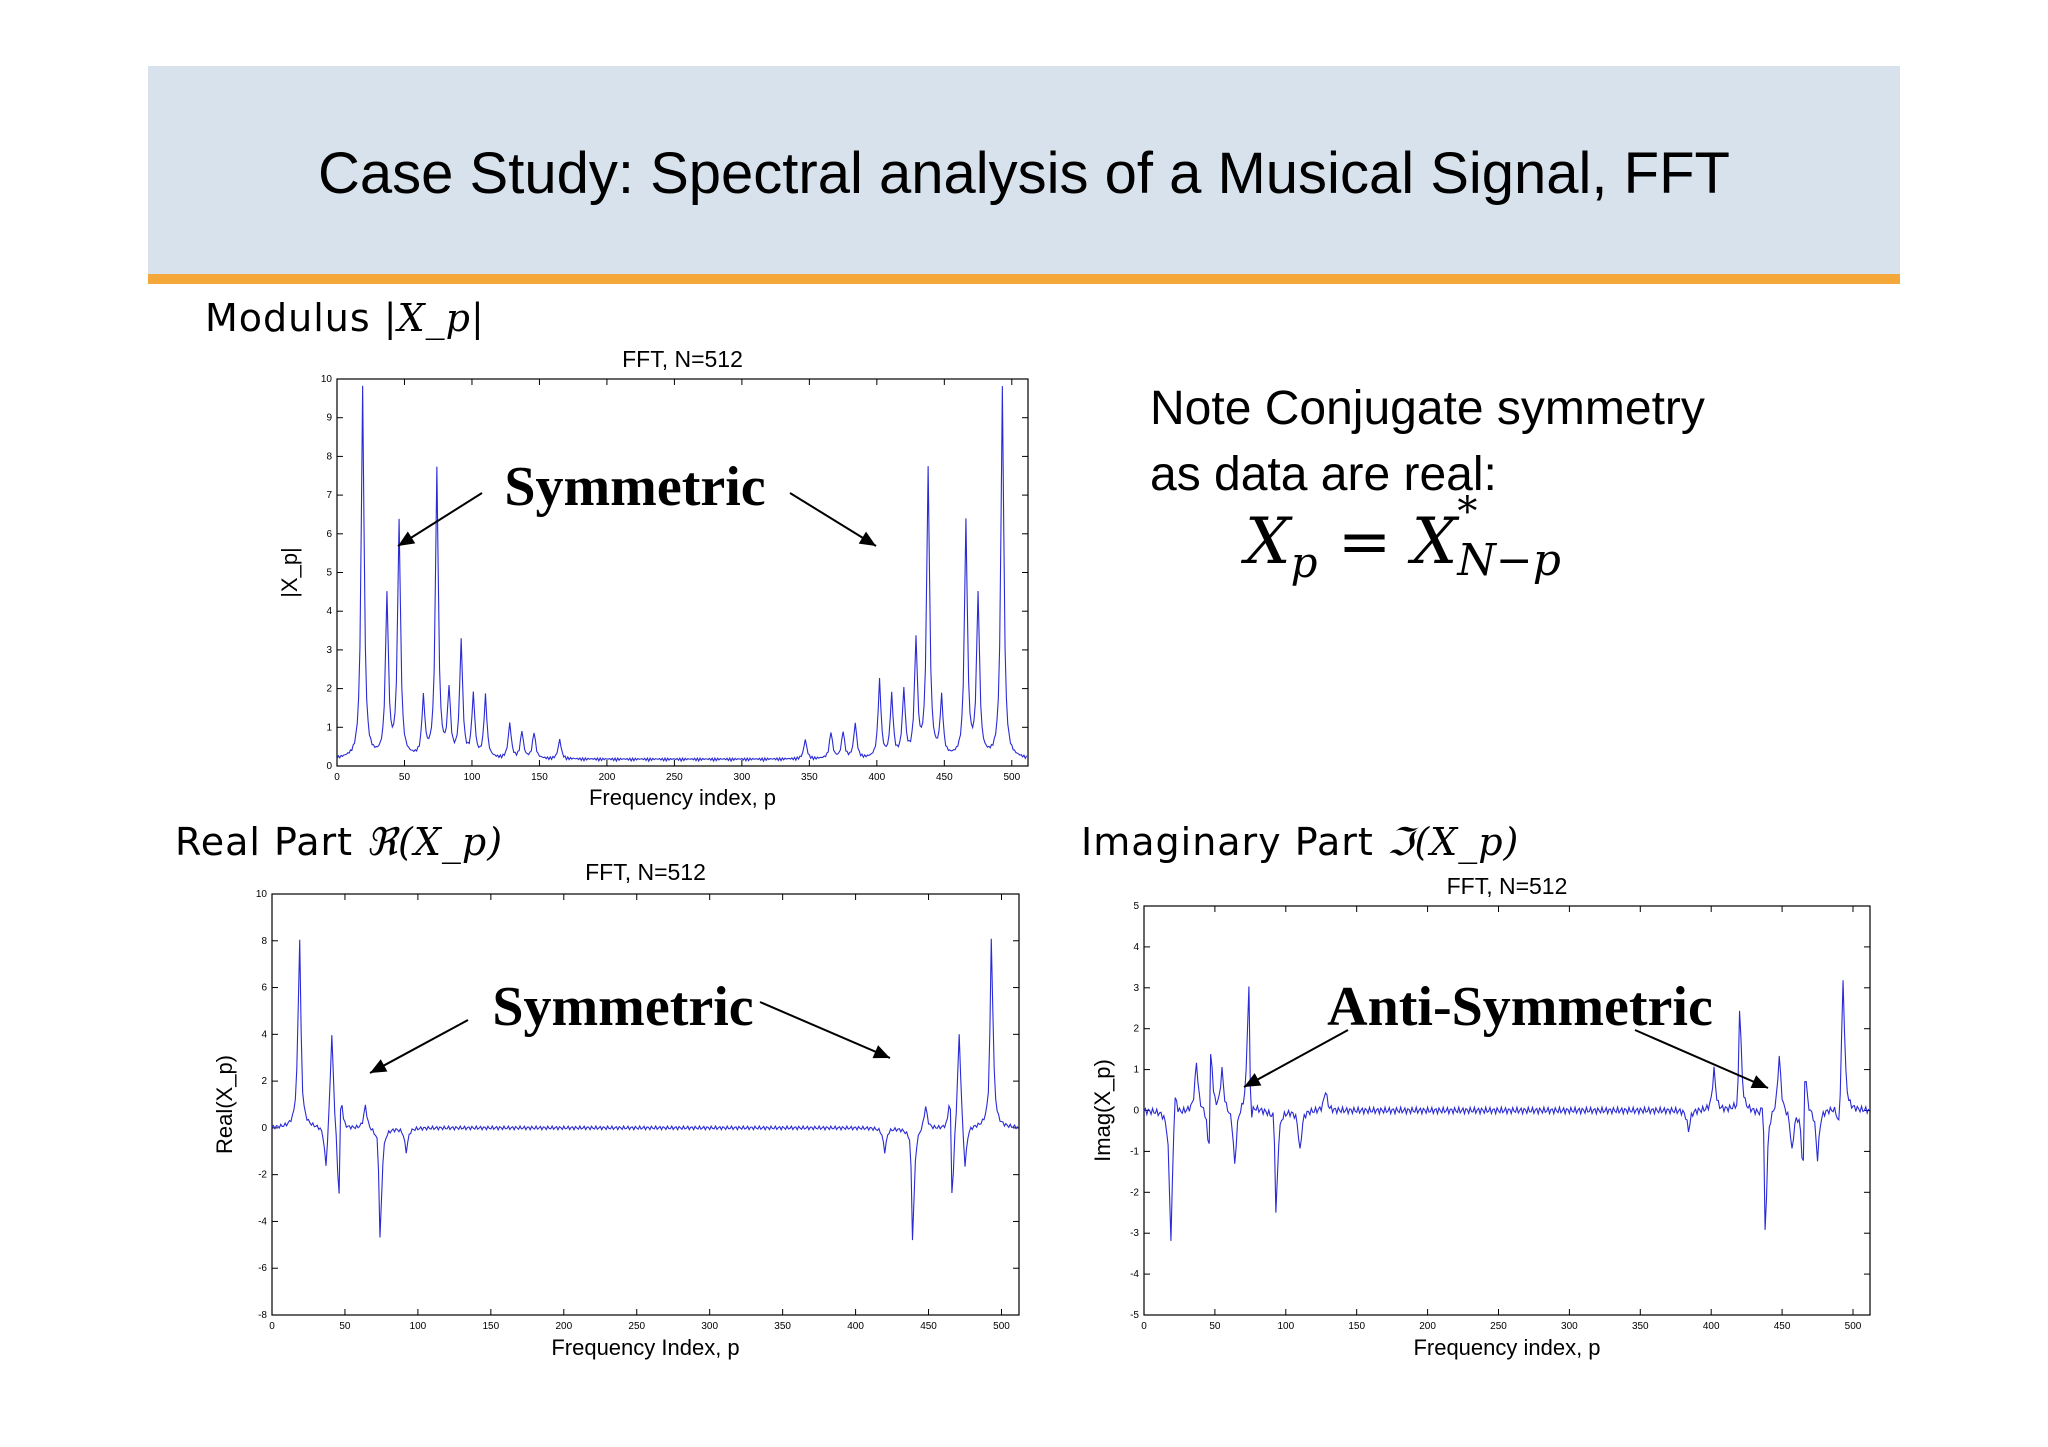  Describe the element at coordinates (1134, 1274) in the screenshot. I see `y-tick-label: -4` at that location.